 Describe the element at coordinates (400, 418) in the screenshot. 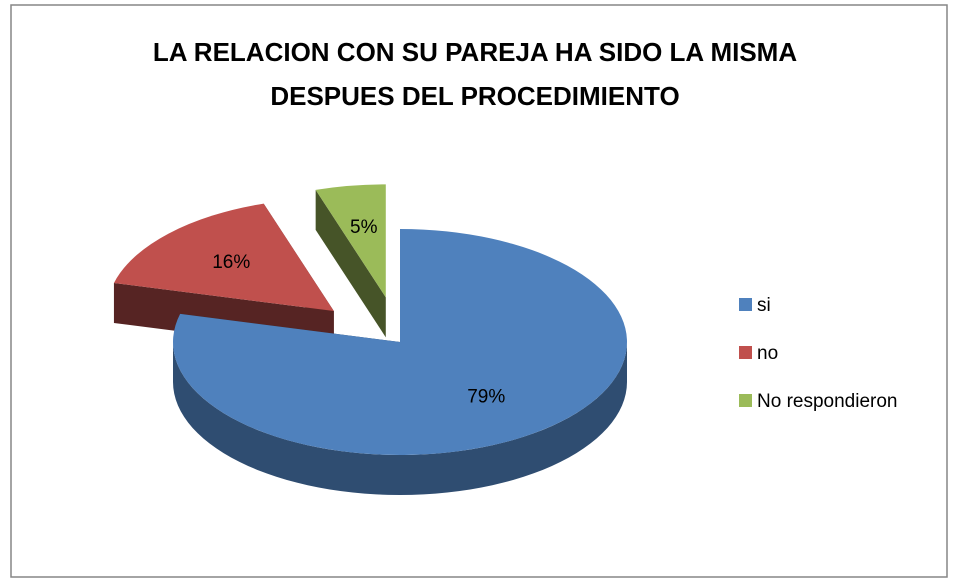

I see `slice-outer-side` at that location.